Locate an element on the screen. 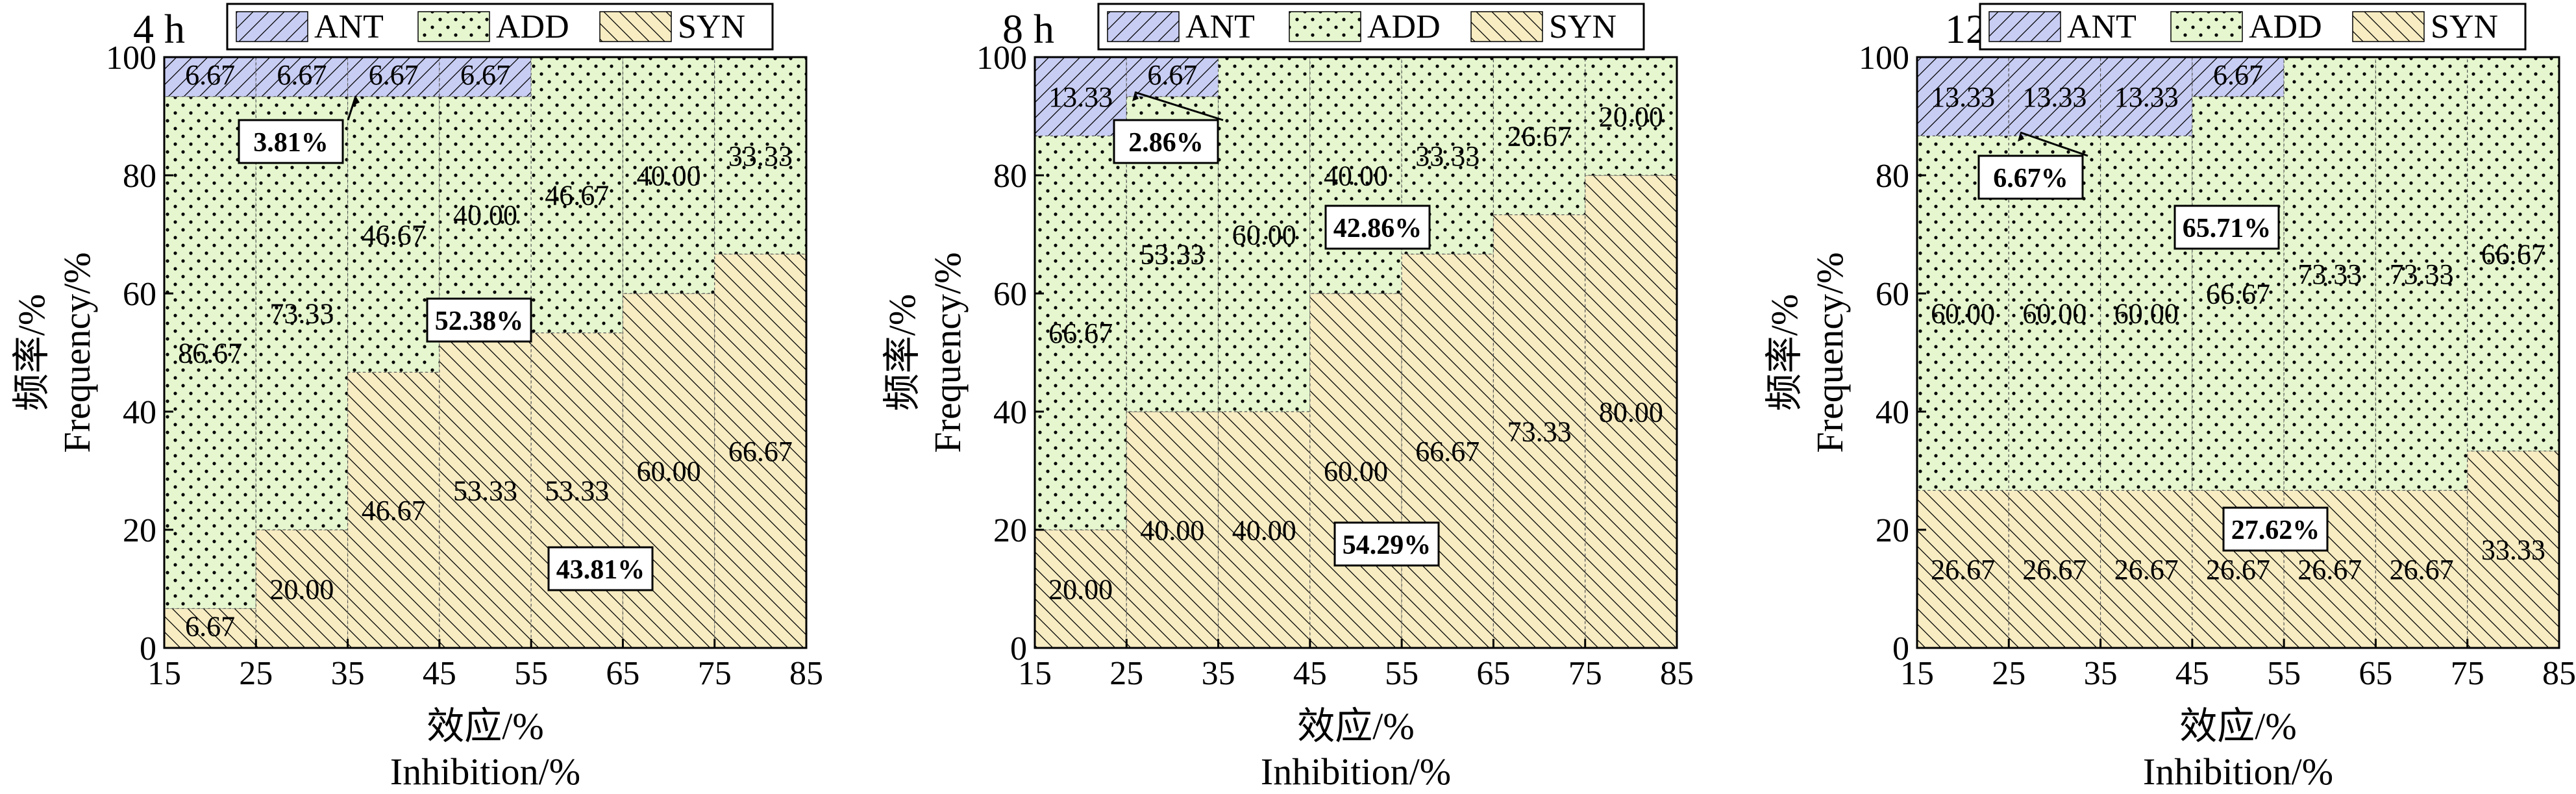 The width and height of the screenshot is (2576, 794). value-label-add: 53.33 is located at coordinates (1172, 255).